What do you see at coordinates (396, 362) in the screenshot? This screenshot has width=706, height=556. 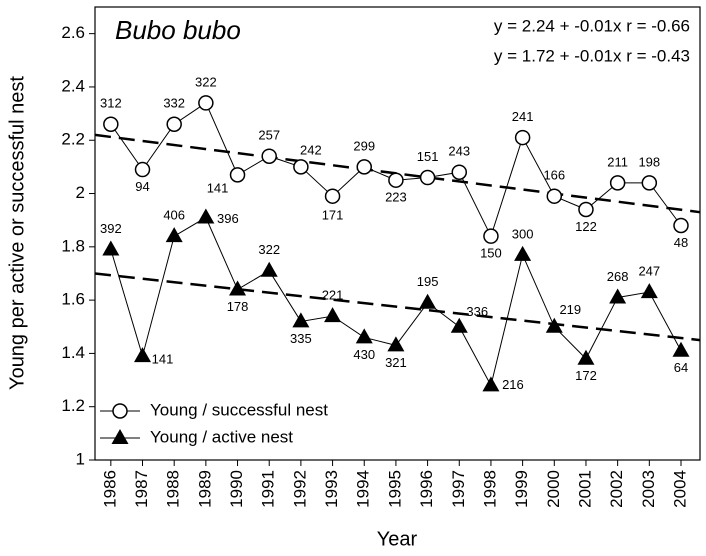 I see `data-label: 321` at bounding box center [396, 362].